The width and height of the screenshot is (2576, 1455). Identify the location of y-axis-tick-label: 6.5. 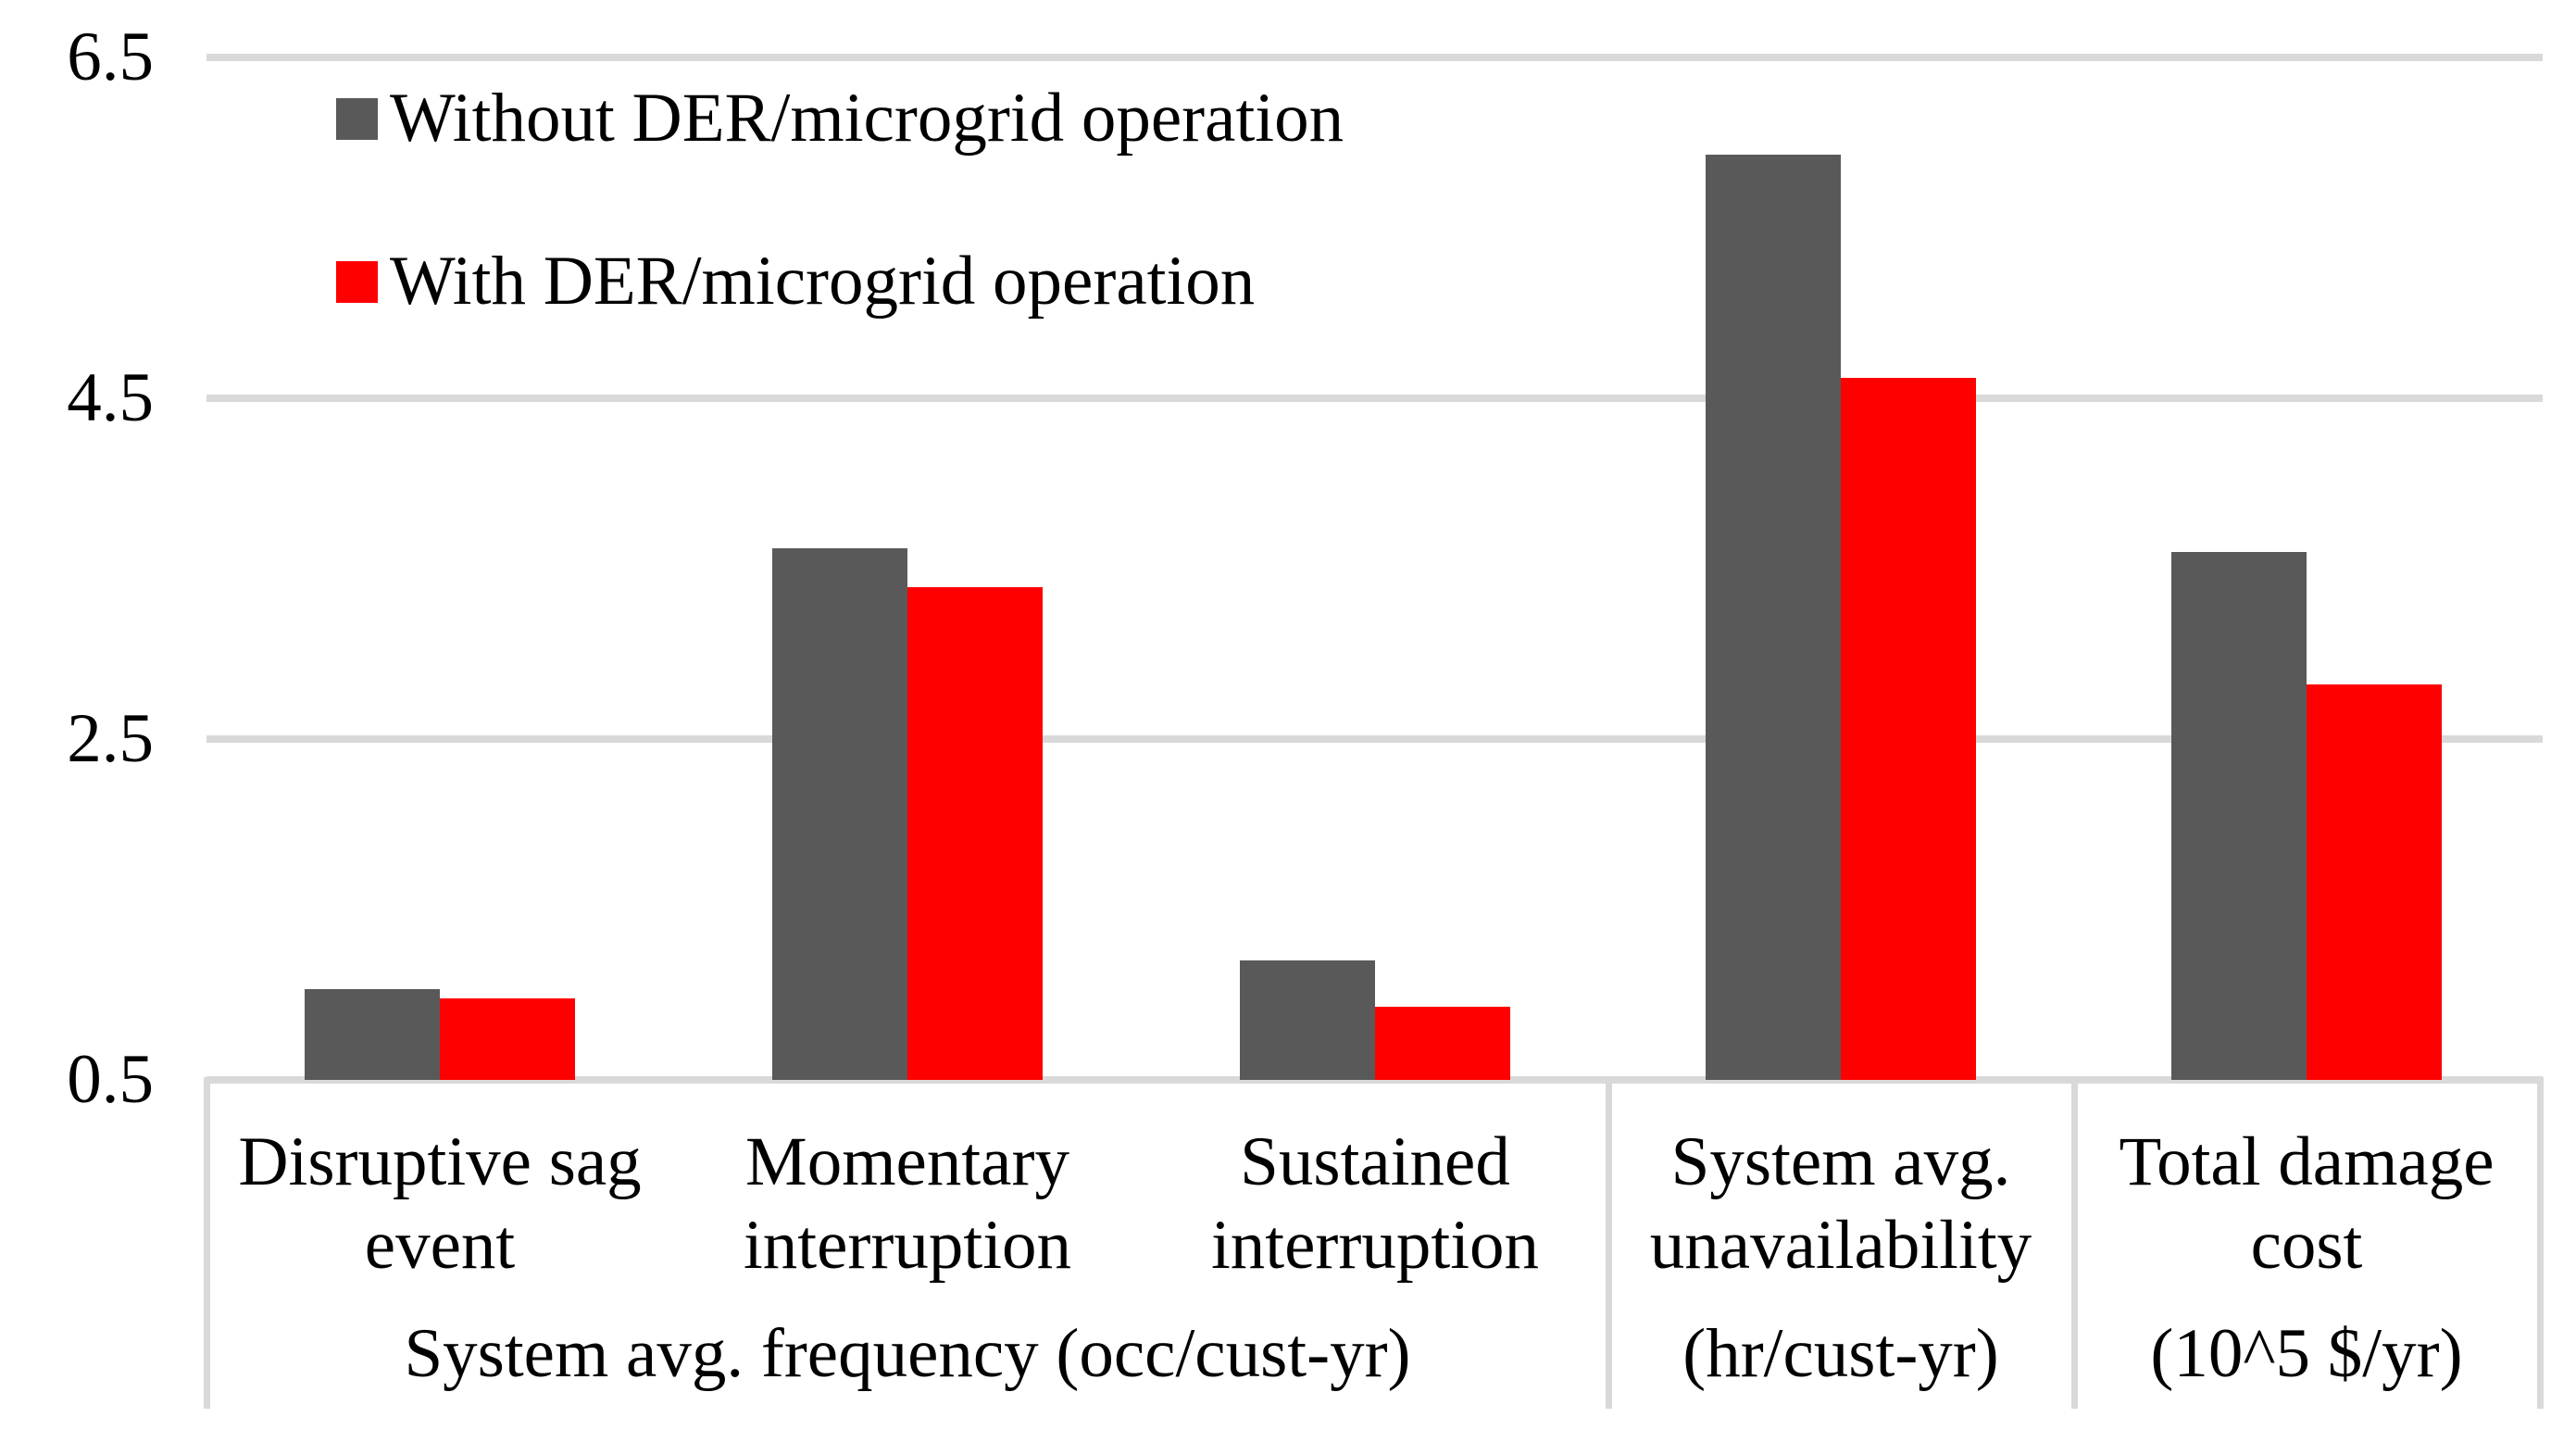
(111, 57).